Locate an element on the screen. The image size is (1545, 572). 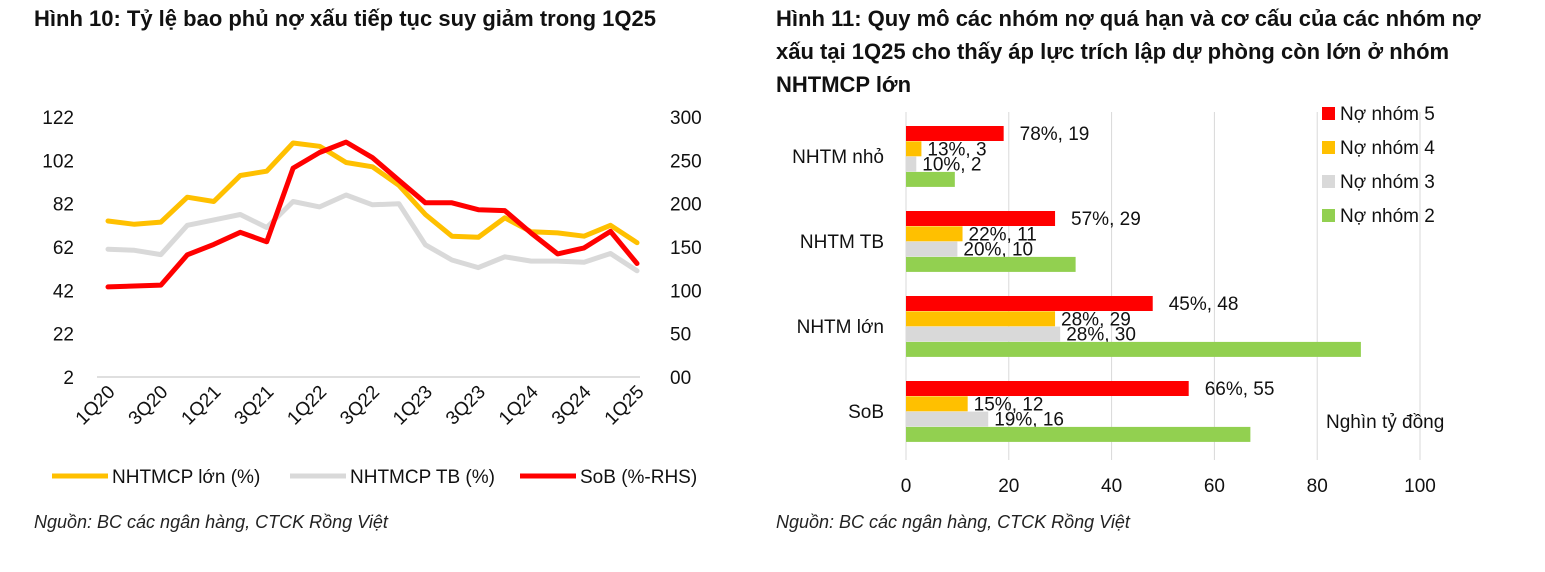
legend-label: SoB (%-RHS) is located at coordinates (638, 477).